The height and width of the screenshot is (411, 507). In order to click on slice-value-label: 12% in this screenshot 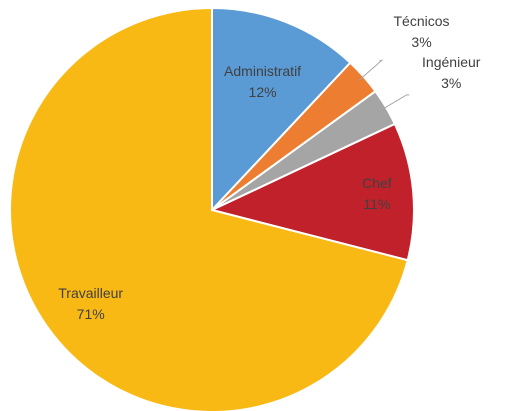, I will do `click(263, 92)`.